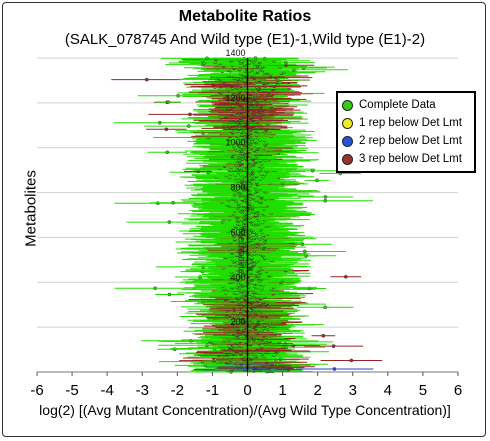 This screenshot has width=490, height=441. I want to click on legend-item-2rep: 2 rep below Det Lmt, so click(406, 141).